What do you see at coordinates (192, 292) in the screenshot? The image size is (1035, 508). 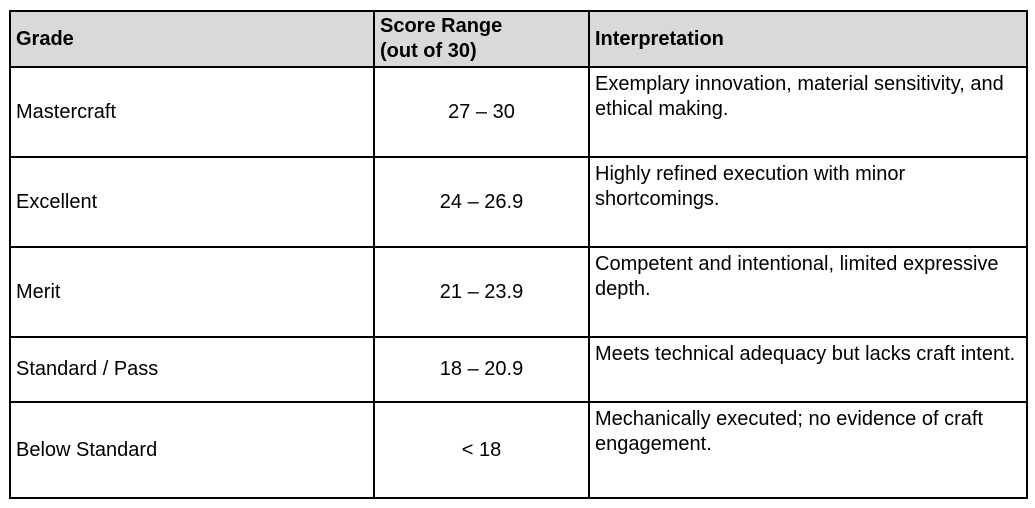 I see `grade-cell: Merit` at bounding box center [192, 292].